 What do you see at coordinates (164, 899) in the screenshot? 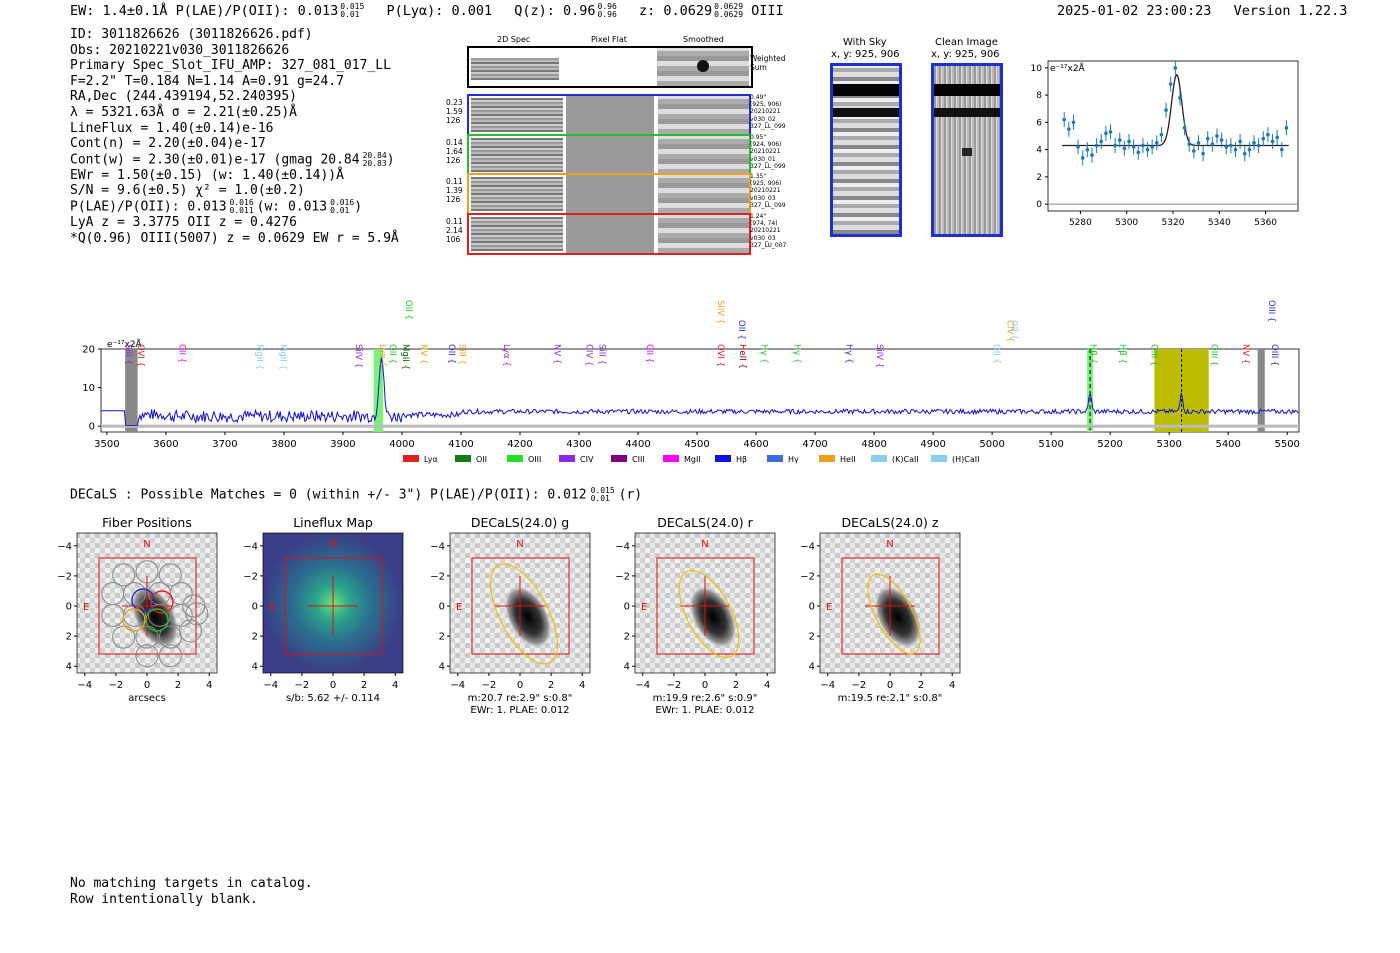
I see `catalog-note-line2: Row intentionally blank.` at bounding box center [164, 899].